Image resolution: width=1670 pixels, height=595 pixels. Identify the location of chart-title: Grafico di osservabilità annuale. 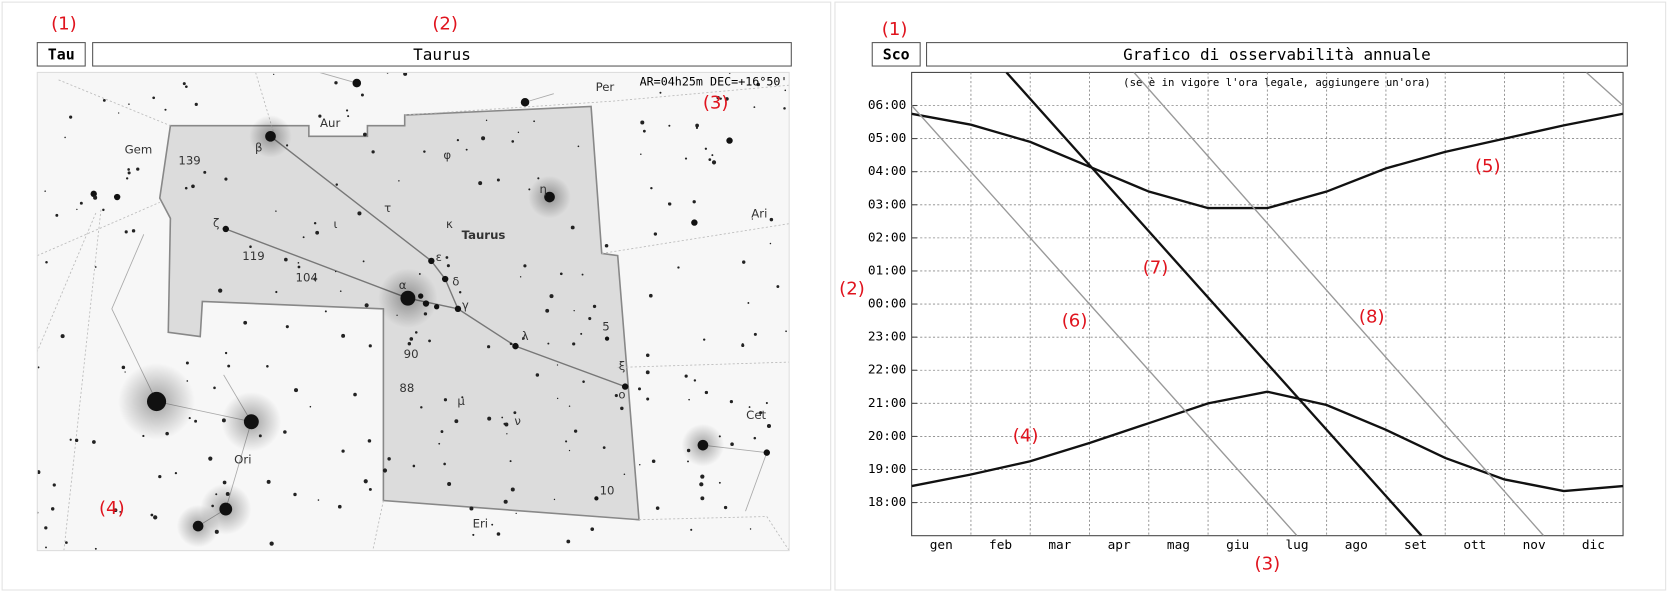
(1277, 54).